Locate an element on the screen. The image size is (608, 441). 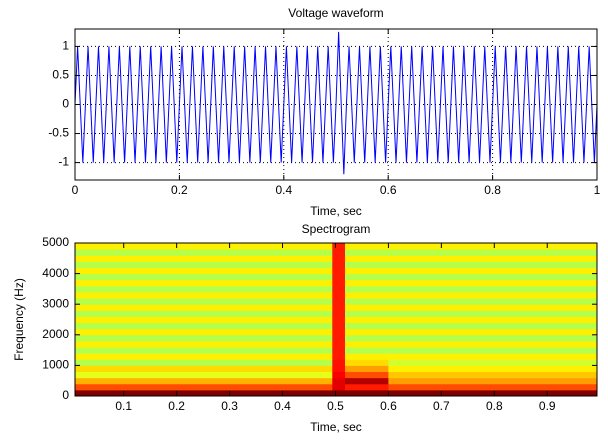
y-tick-label: 1000 is located at coordinates (55, 365).